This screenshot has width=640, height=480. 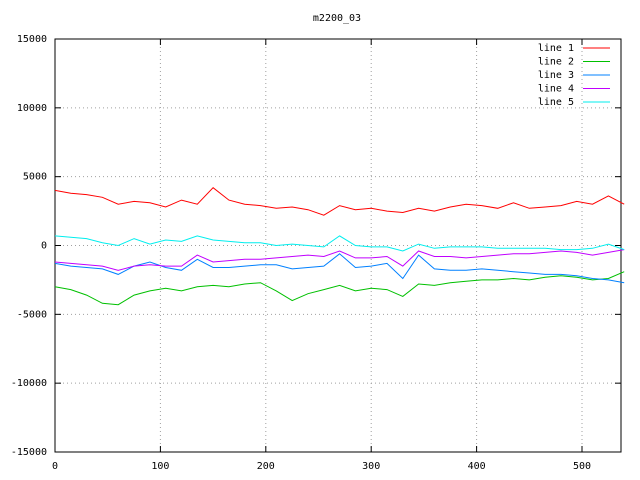 What do you see at coordinates (582, 466) in the screenshot?
I see `x-tick-label: 500` at bounding box center [582, 466].